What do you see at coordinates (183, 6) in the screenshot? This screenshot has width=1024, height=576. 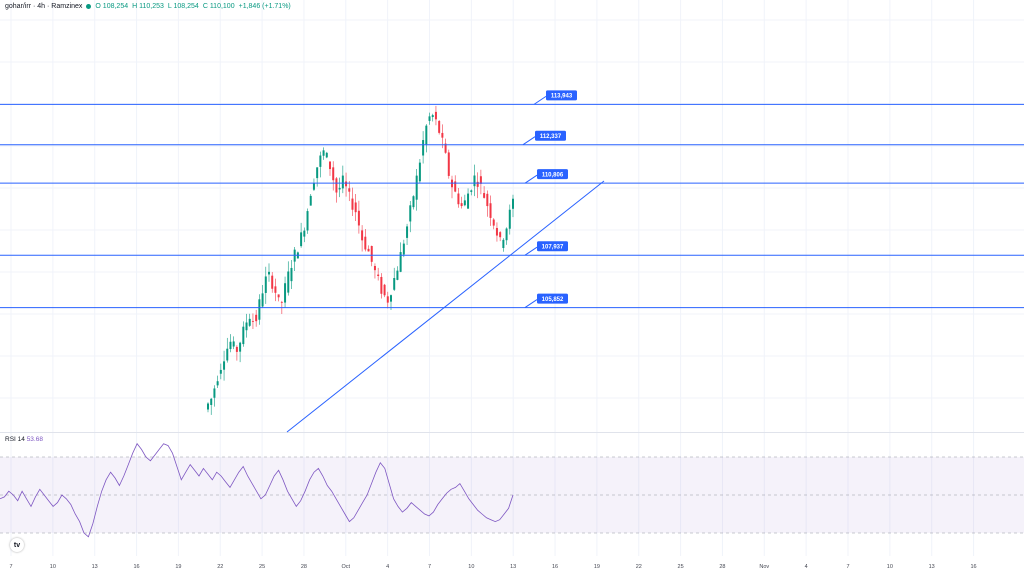 I see `ohlc-low: L 108,254` at bounding box center [183, 6].